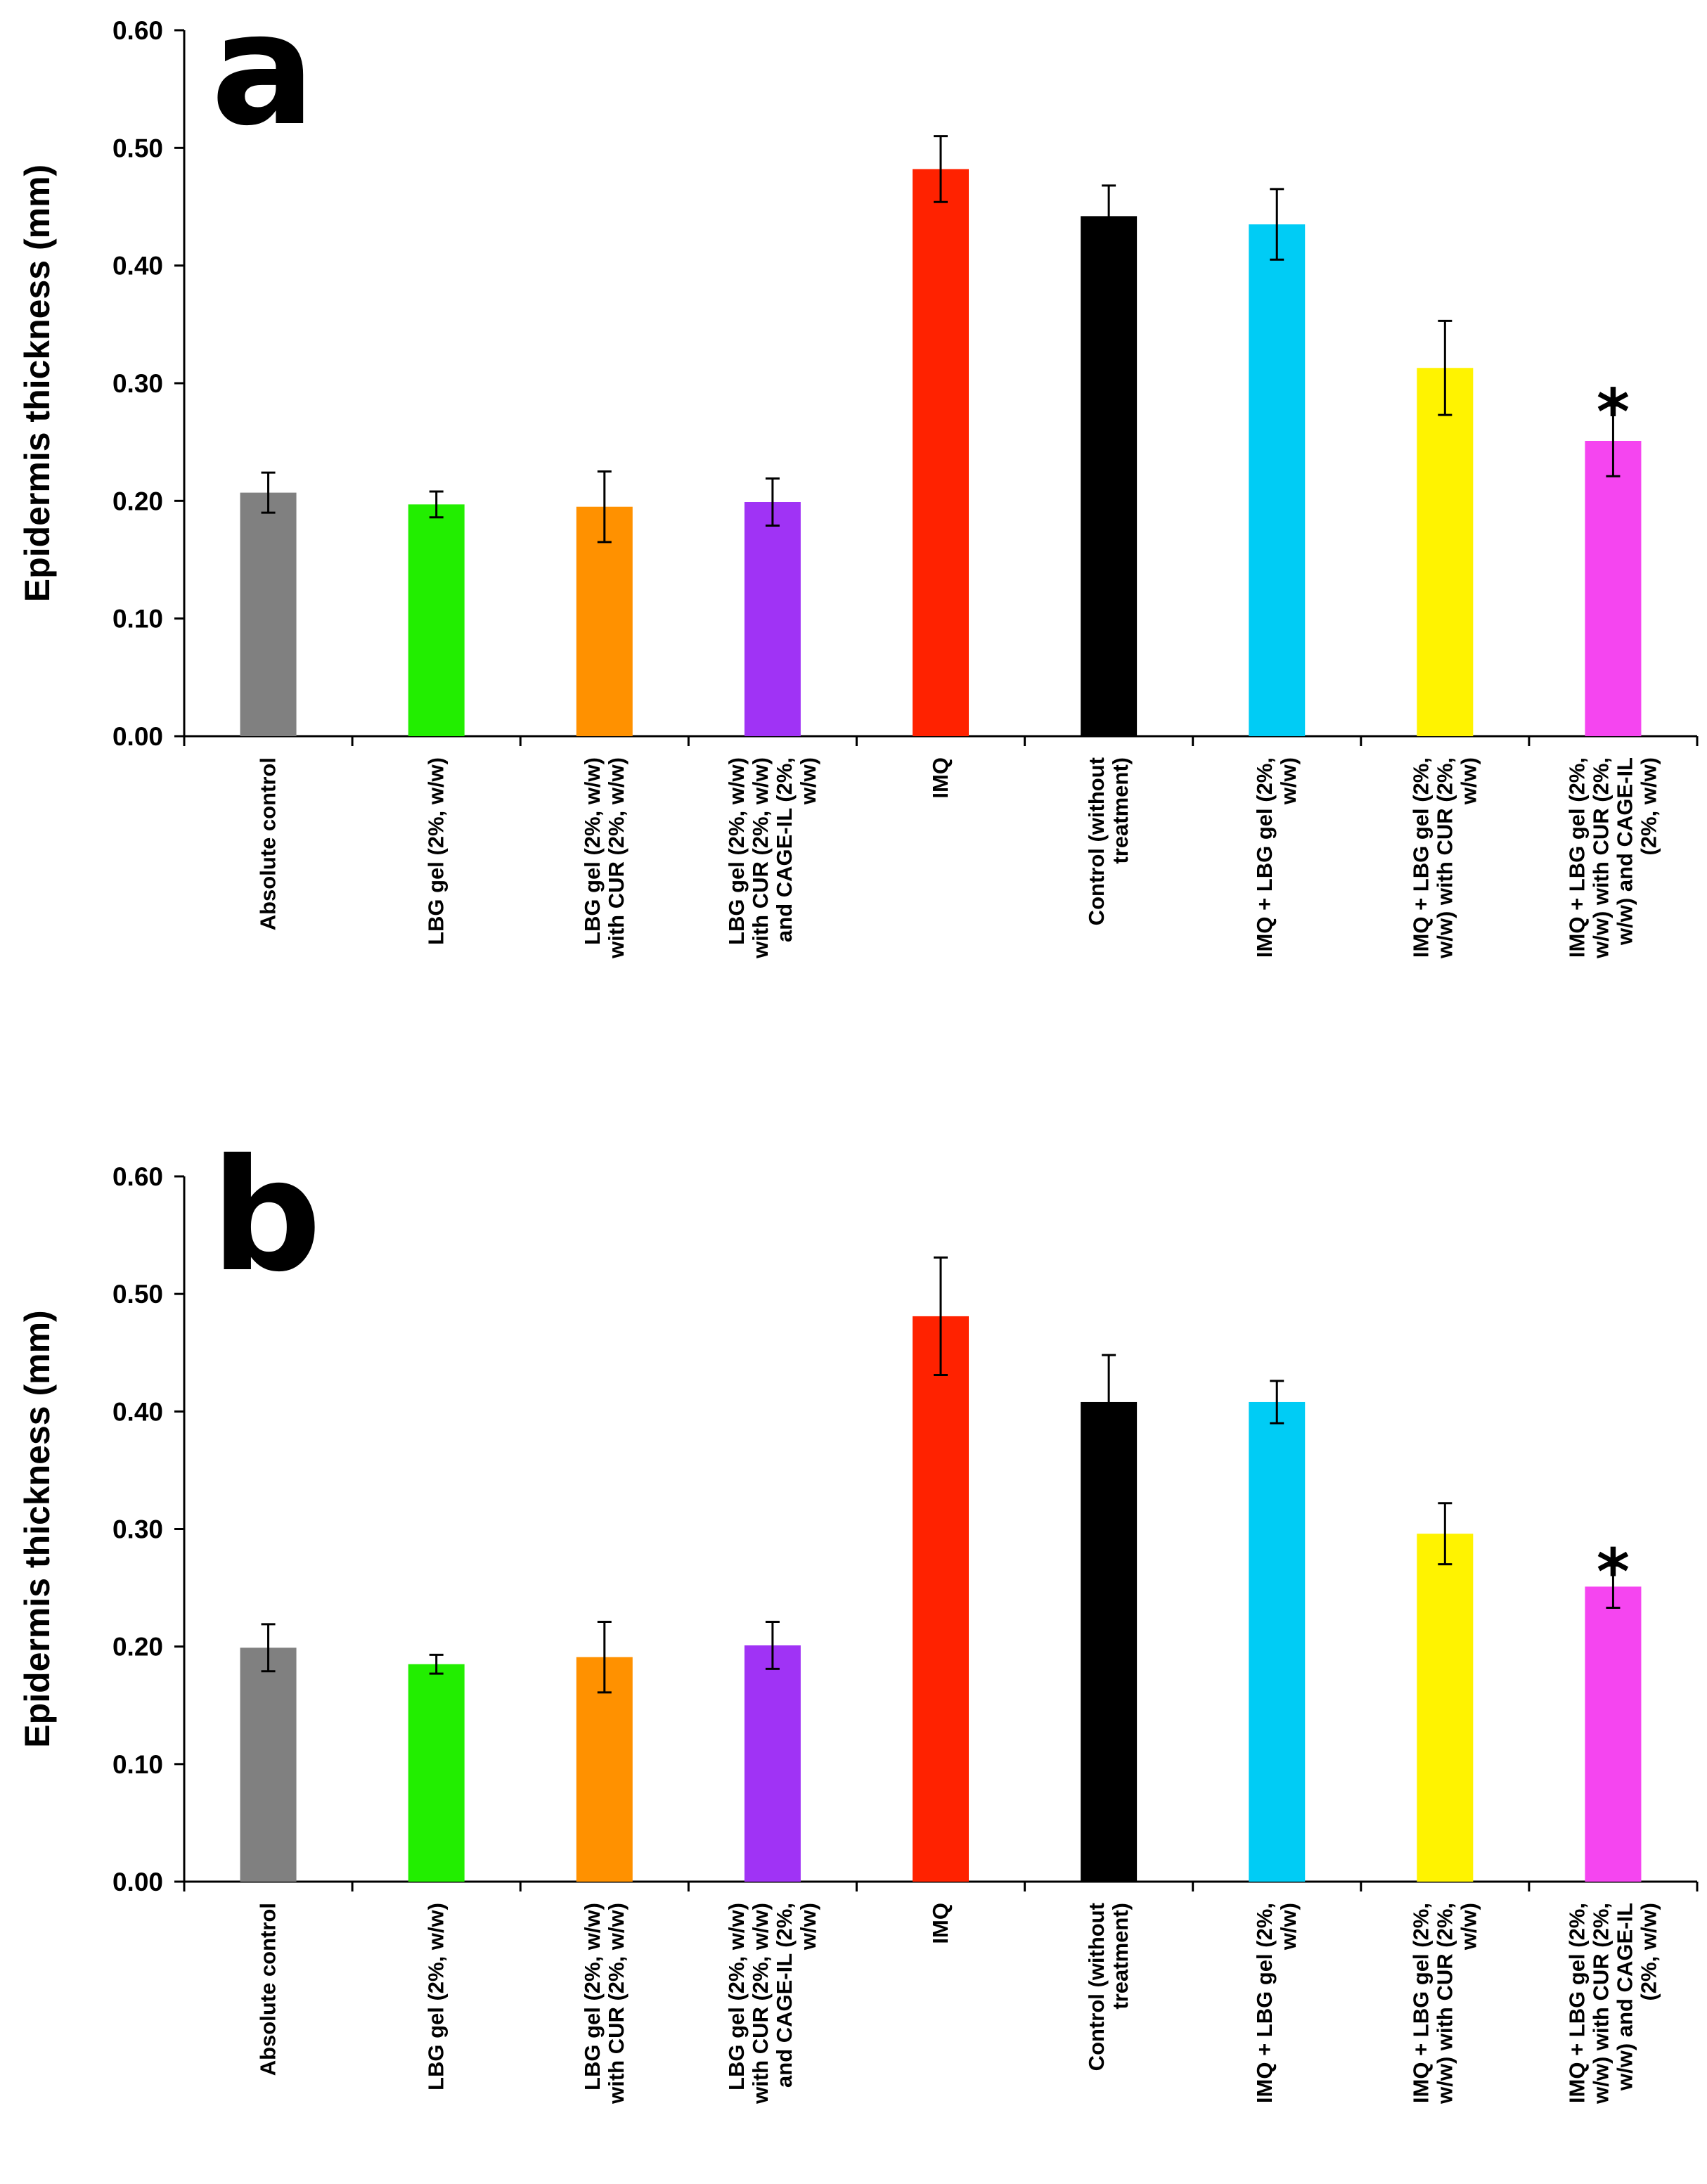  Describe the element at coordinates (263, 80) in the screenshot. I see `panel-label: a` at that location.